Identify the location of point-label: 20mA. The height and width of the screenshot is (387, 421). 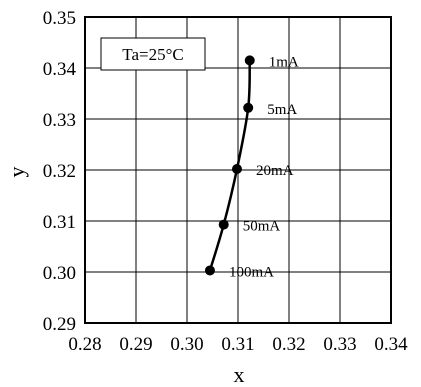
(275, 171).